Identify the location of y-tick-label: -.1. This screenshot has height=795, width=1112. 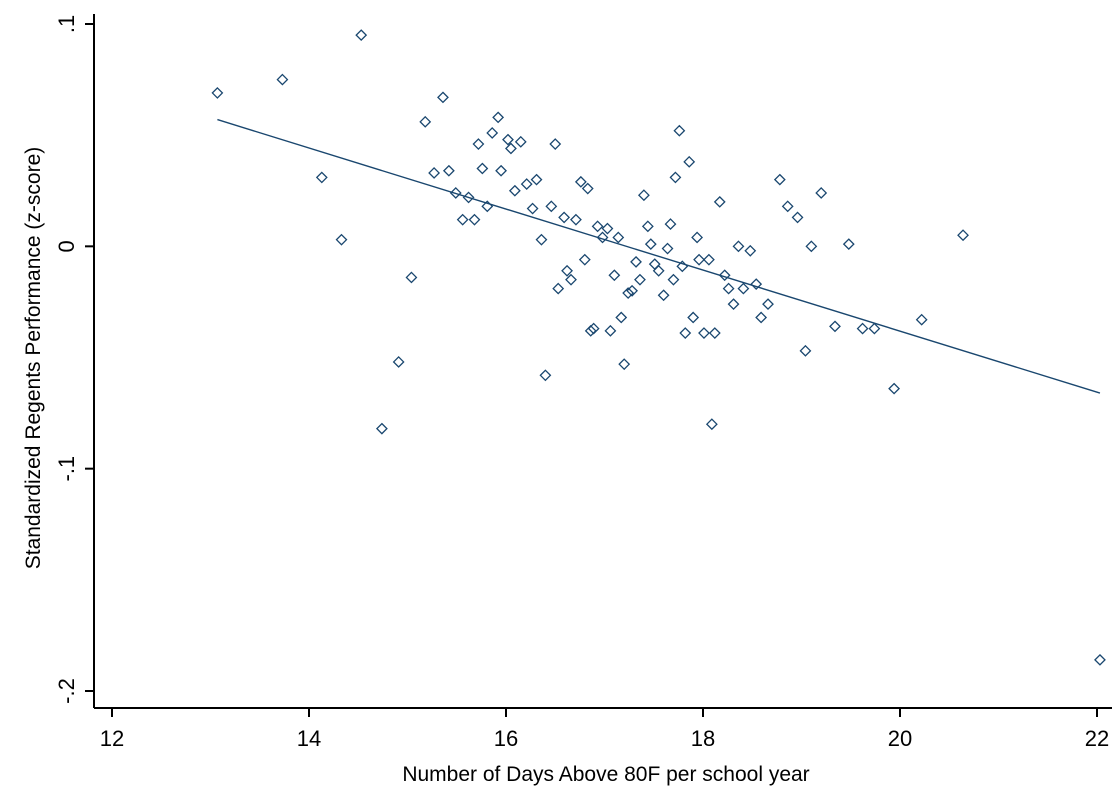
(66, 469).